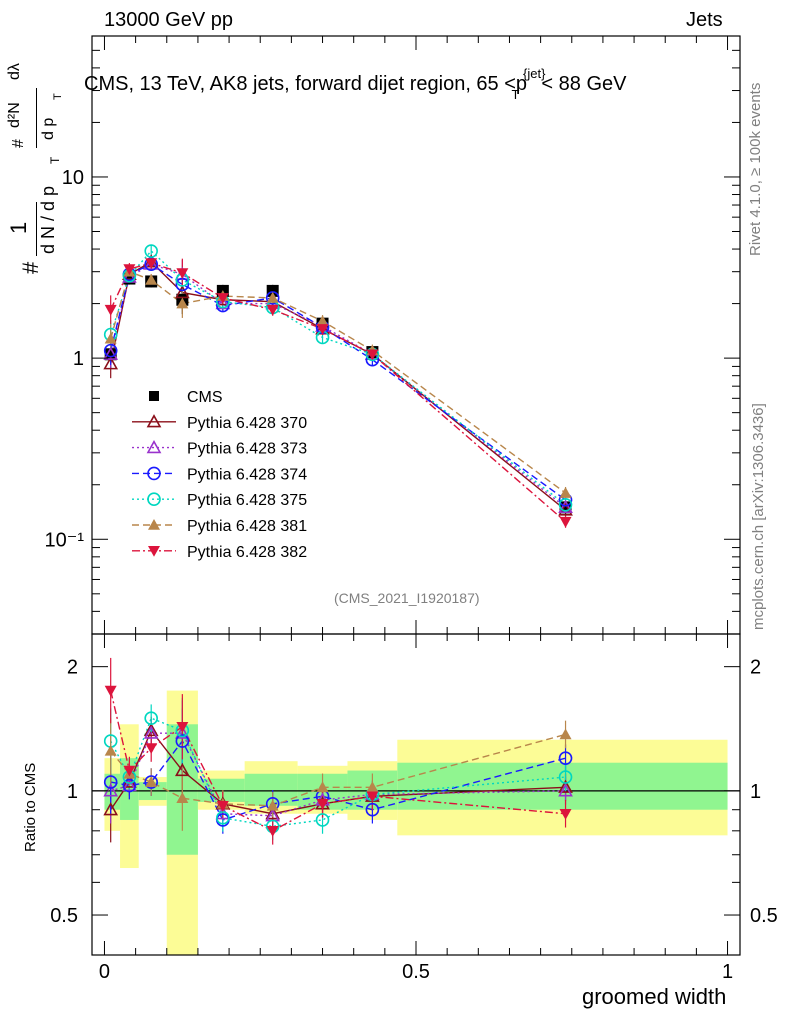  Describe the element at coordinates (407, 598) in the screenshot. I see `analysis-tag: (CMS_2021_I1920187)` at that location.